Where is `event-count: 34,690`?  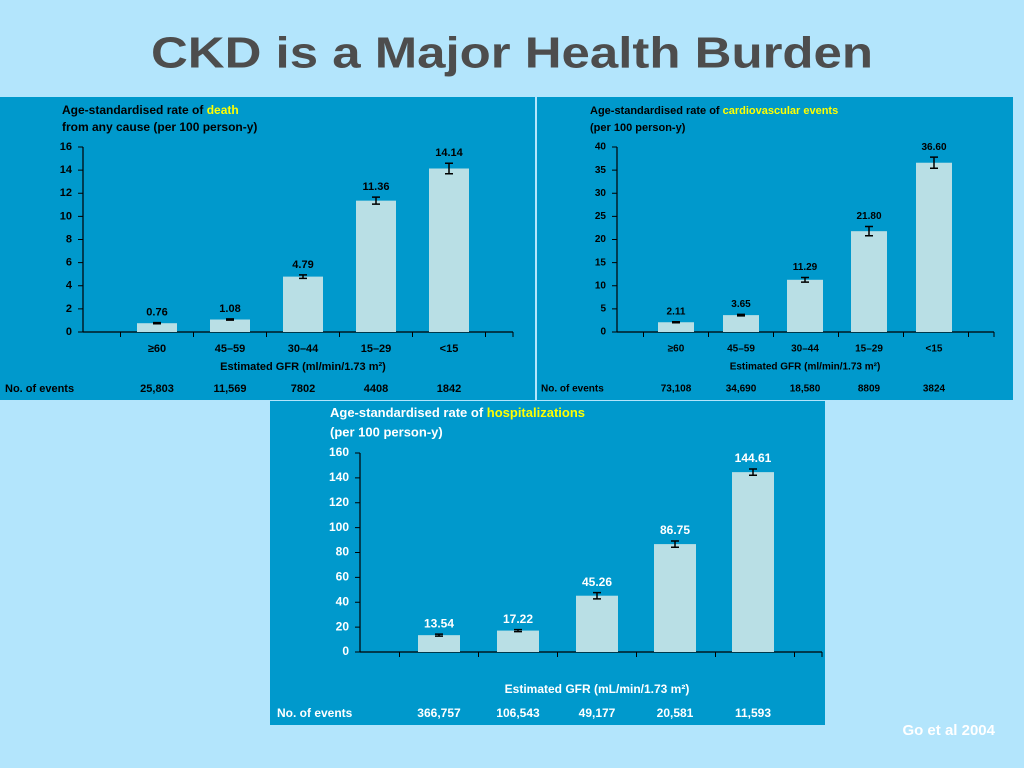
event-count: 34,690 is located at coordinates (741, 389).